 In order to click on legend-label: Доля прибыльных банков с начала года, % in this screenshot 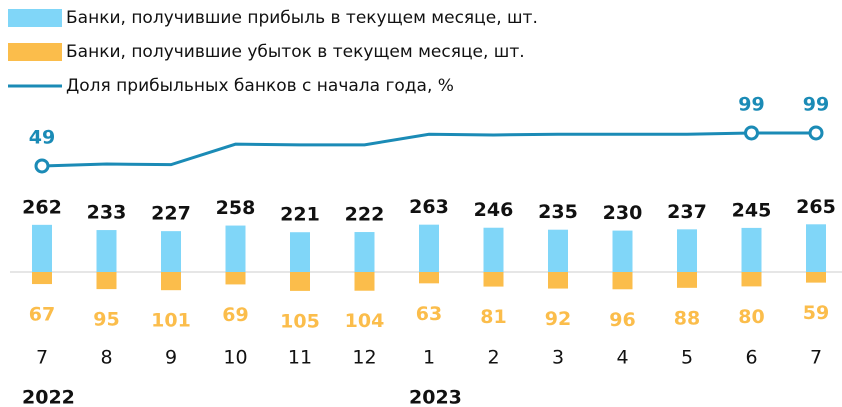, I will do `click(260, 86)`.